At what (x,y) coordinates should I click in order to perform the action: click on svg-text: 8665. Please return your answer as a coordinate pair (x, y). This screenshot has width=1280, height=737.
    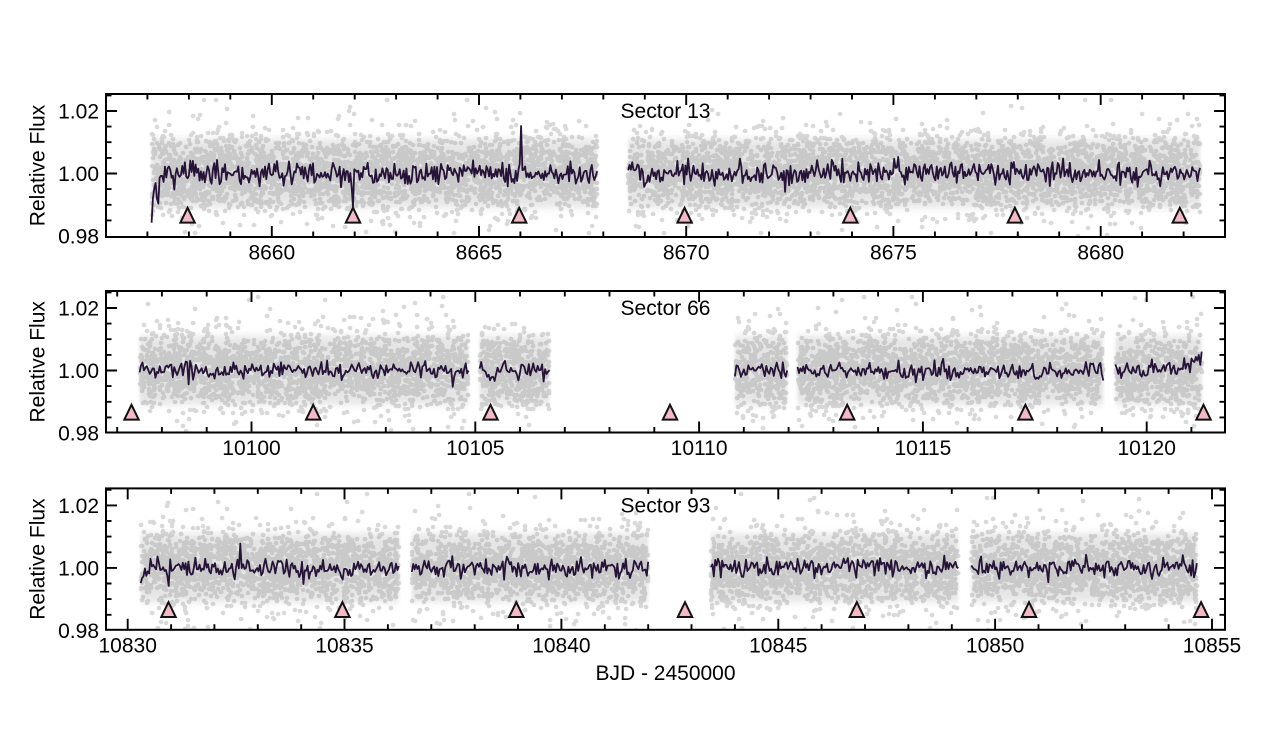
    Looking at the image, I should click on (479, 253).